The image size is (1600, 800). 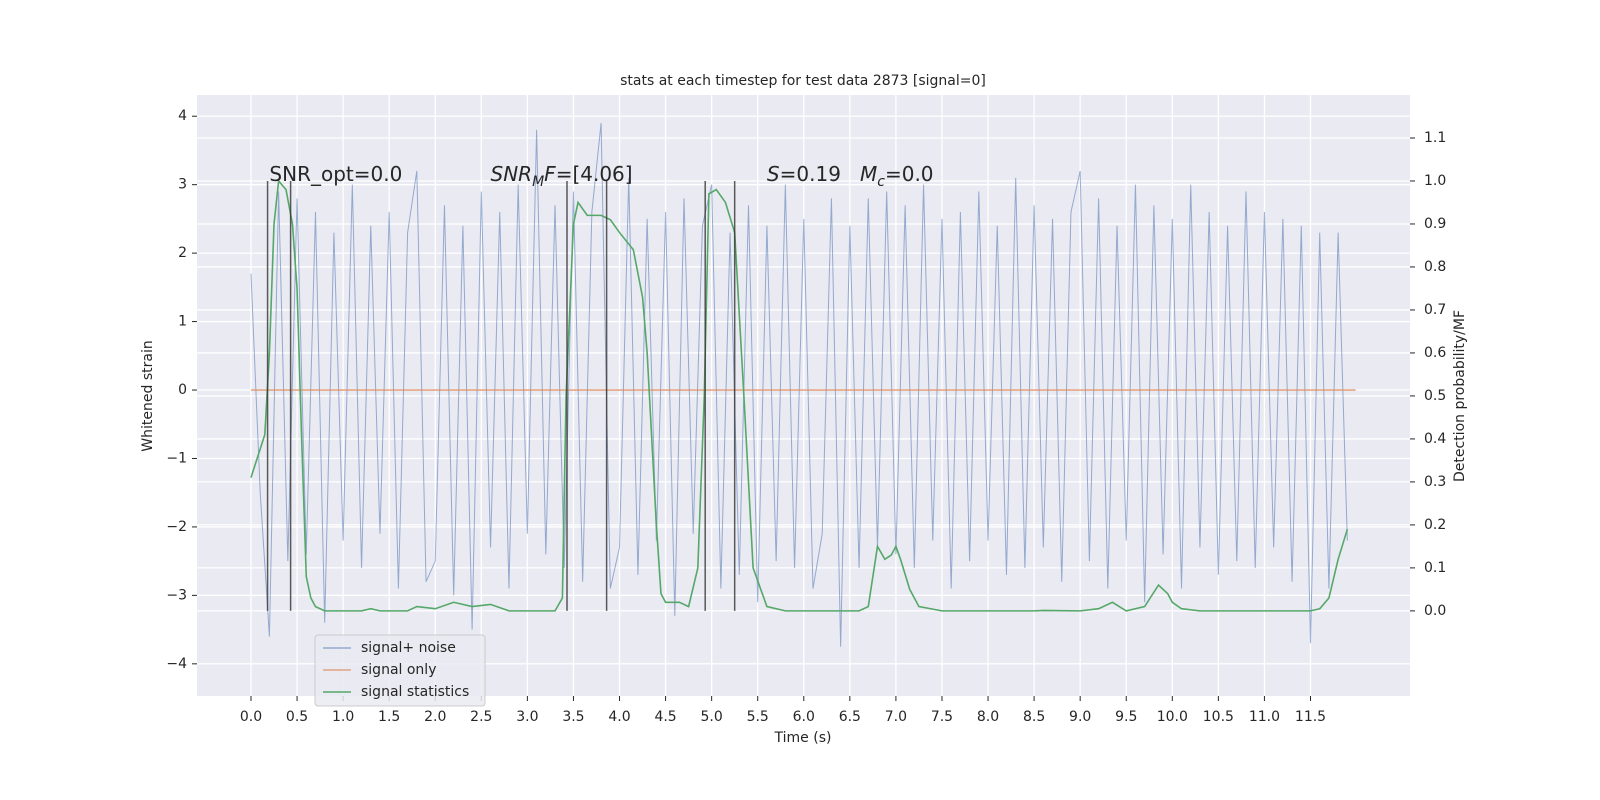 What do you see at coordinates (1172, 717) in the screenshot?
I see `x-tick-label: 10.0` at bounding box center [1172, 717].